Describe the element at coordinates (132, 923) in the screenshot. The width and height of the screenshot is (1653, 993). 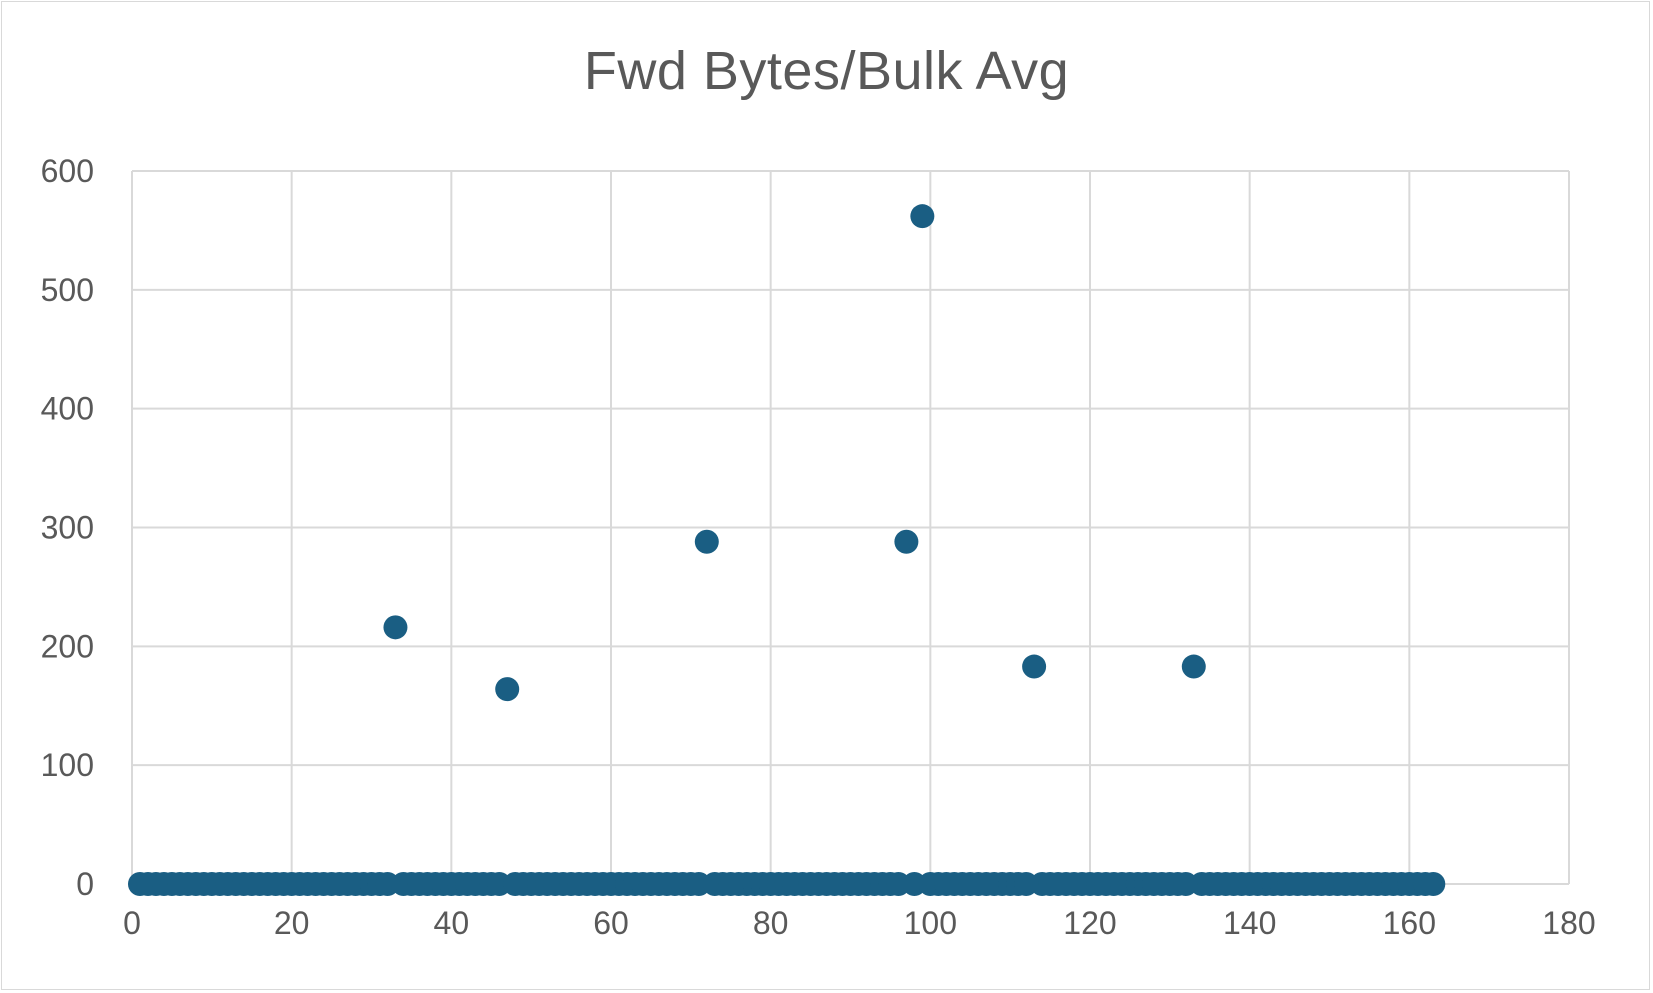
I see `x-tick-label: 0` at that location.